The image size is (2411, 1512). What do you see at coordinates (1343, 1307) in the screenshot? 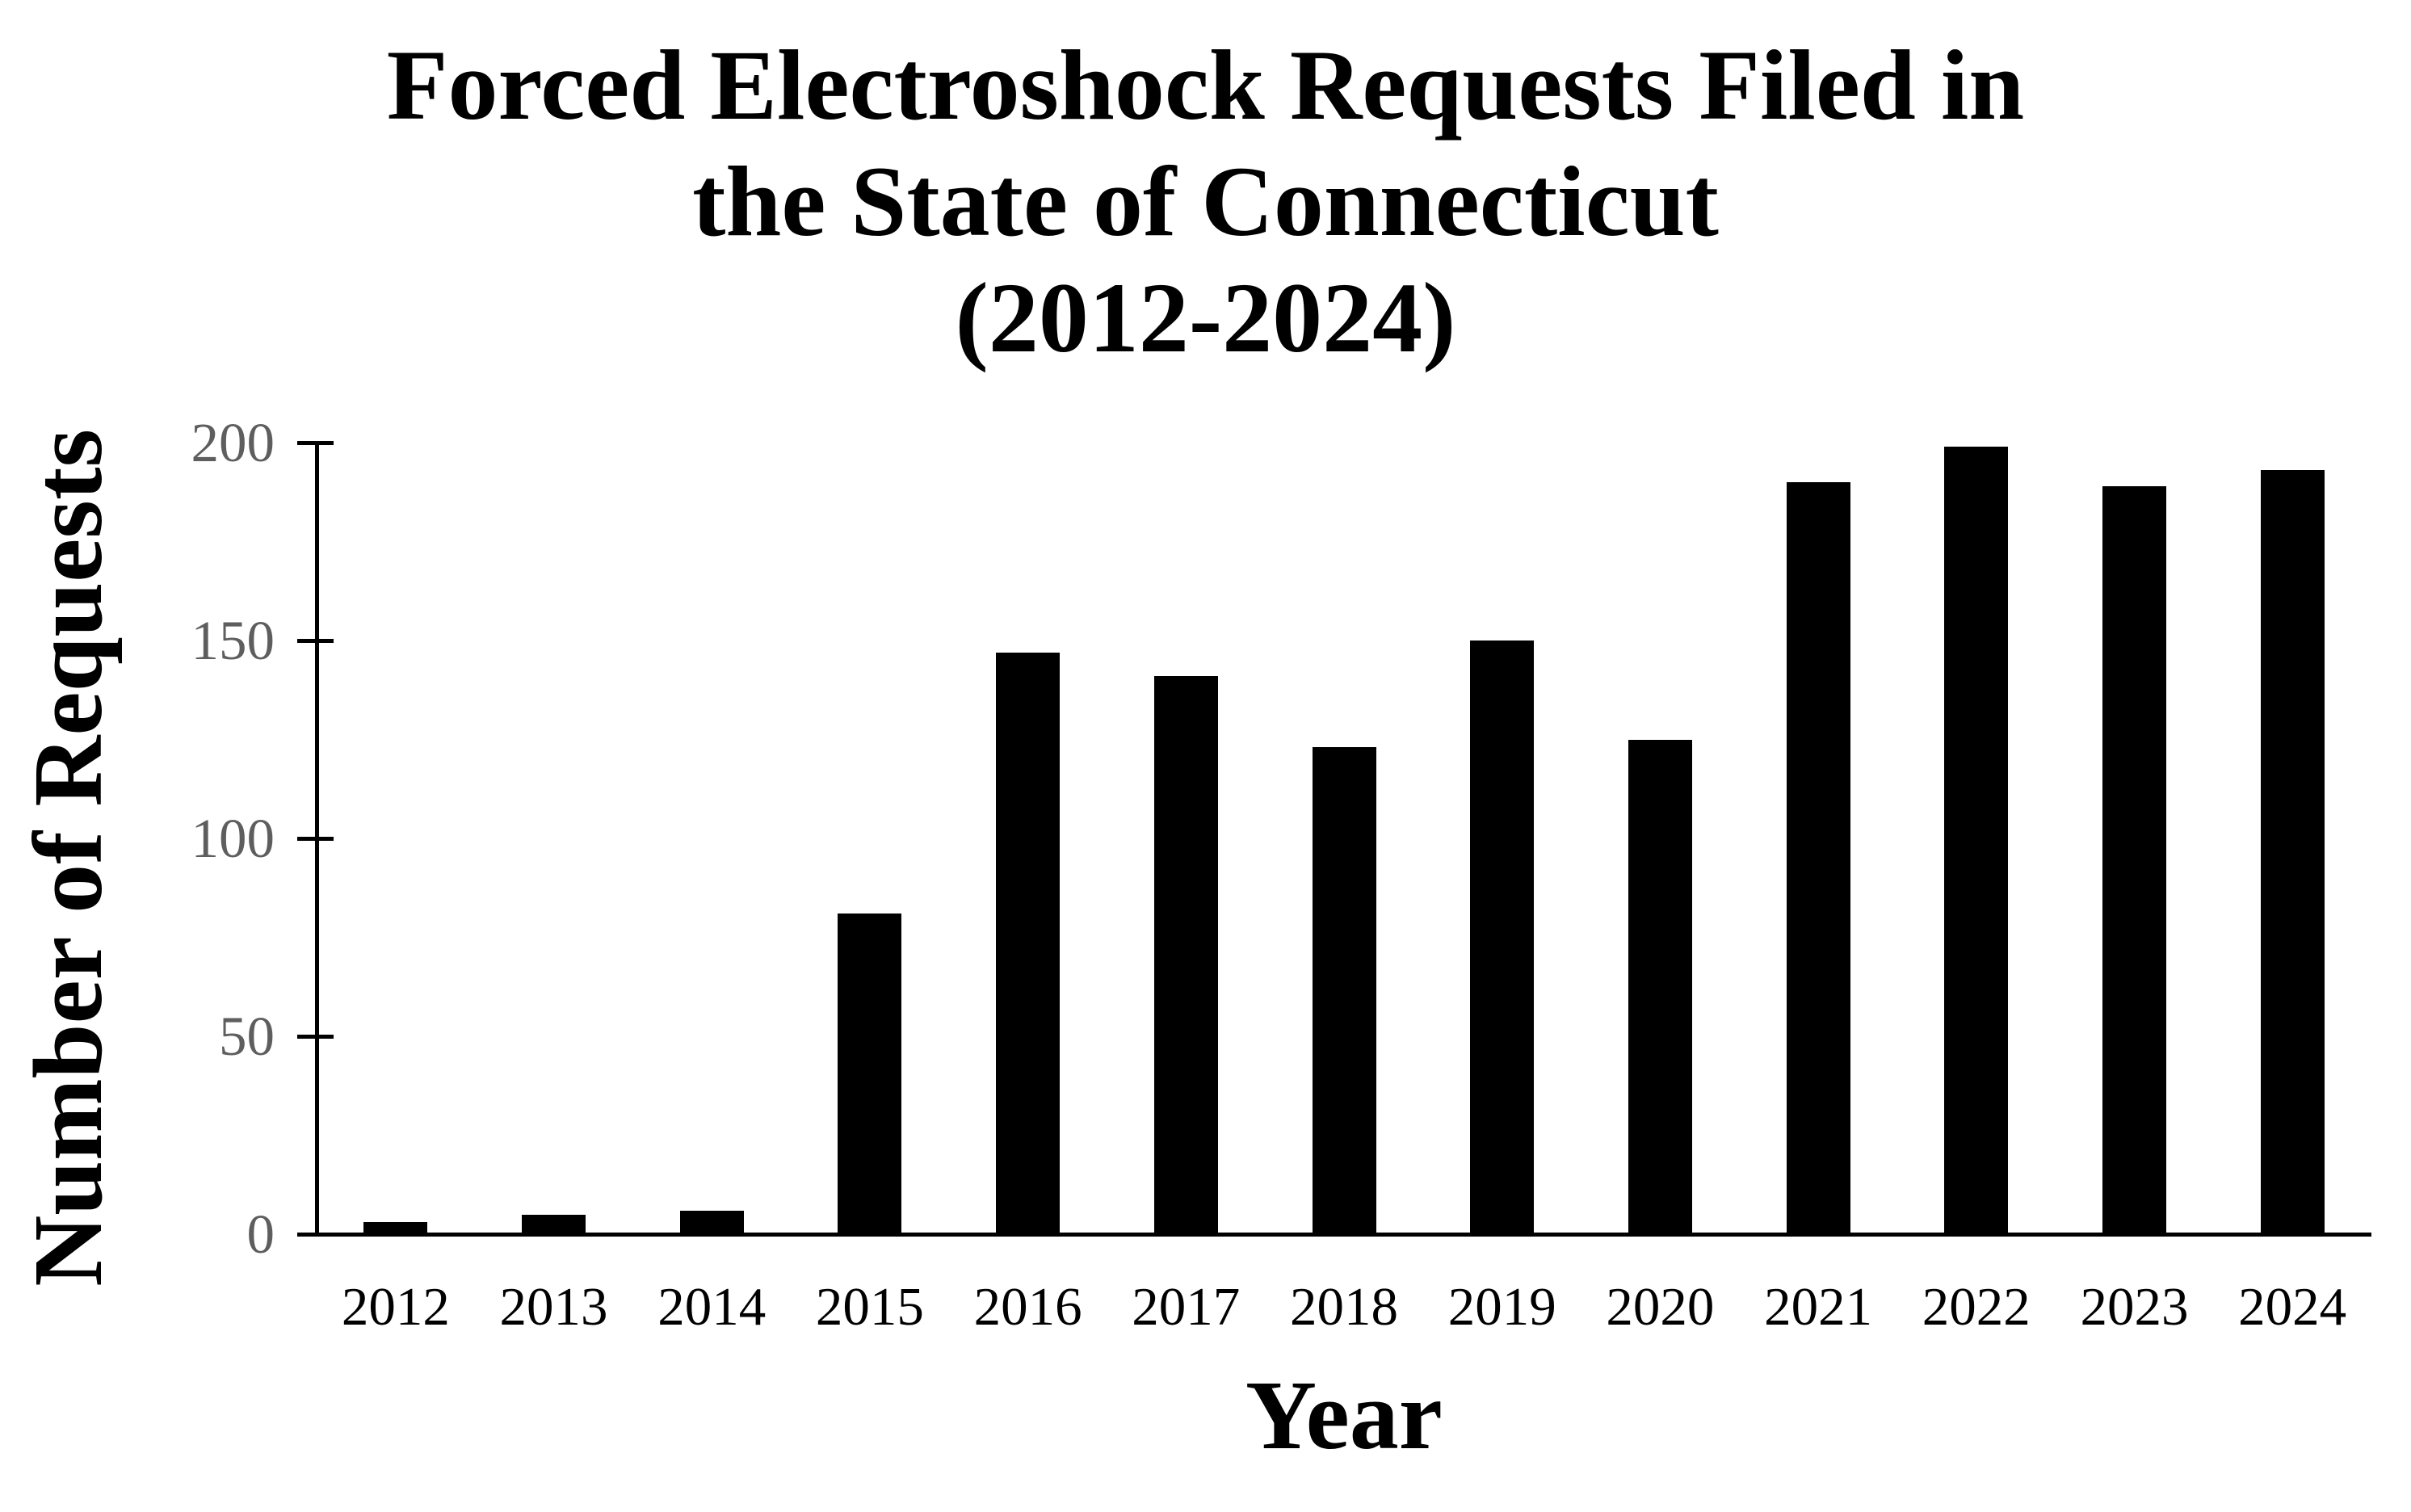
I see `x-tick-label-2018: 2018` at bounding box center [1343, 1307].